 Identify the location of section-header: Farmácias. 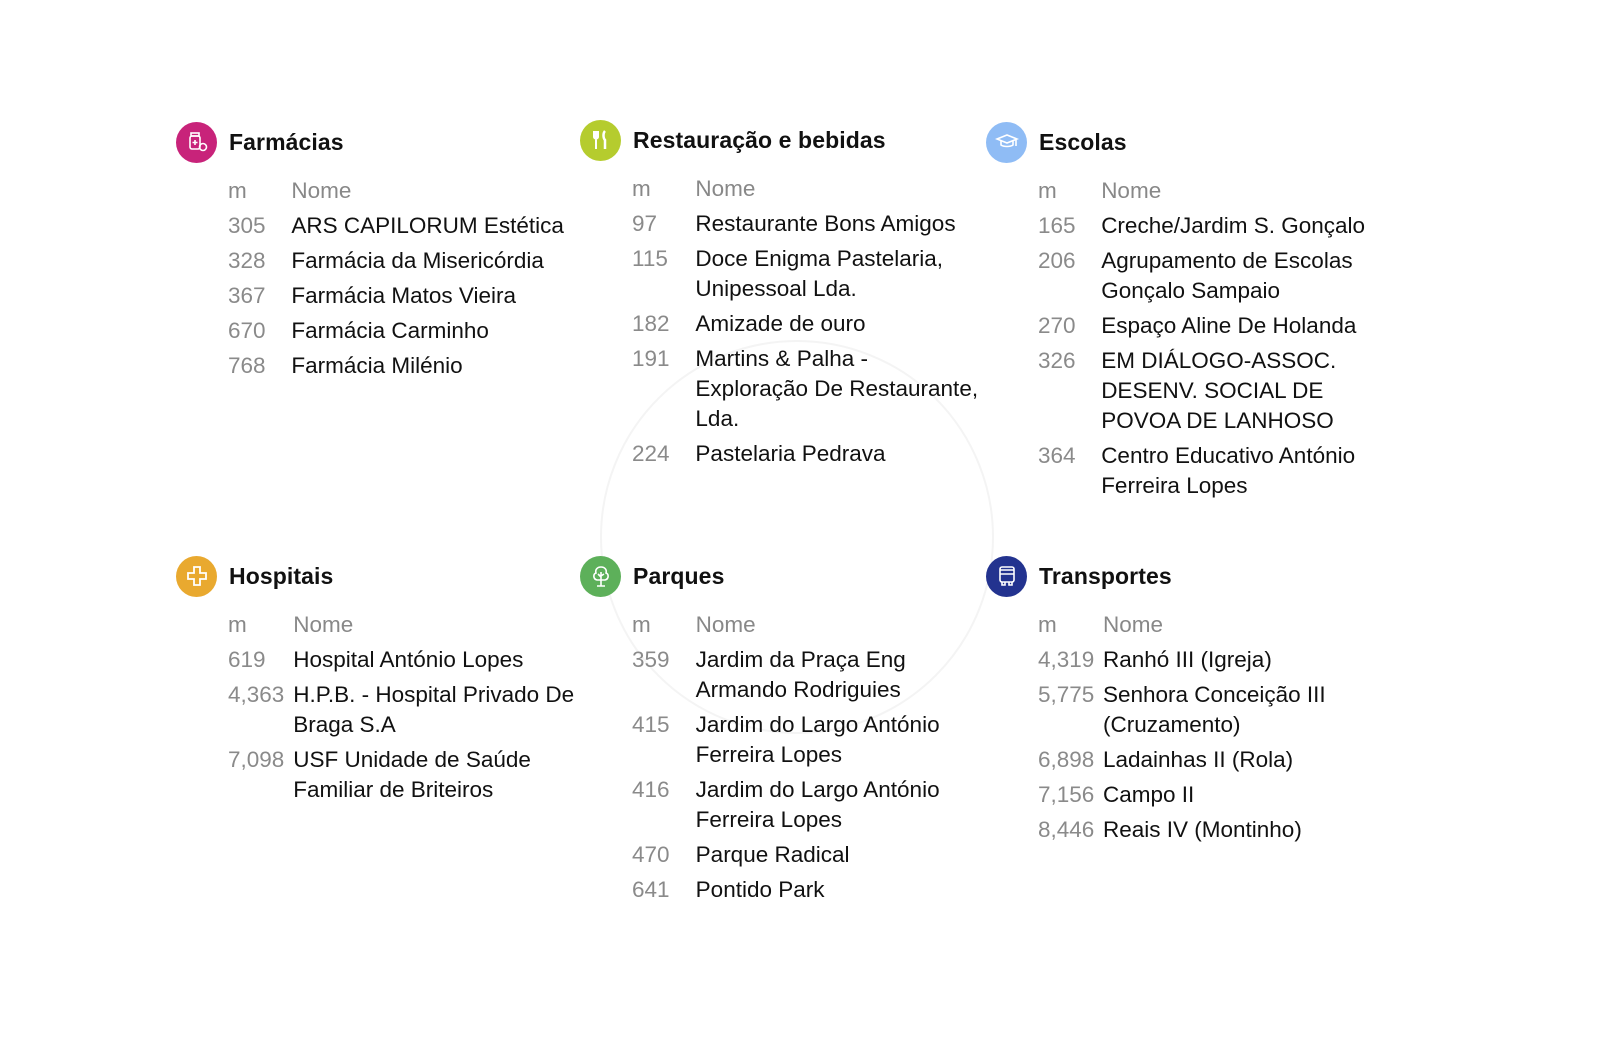
(376, 142).